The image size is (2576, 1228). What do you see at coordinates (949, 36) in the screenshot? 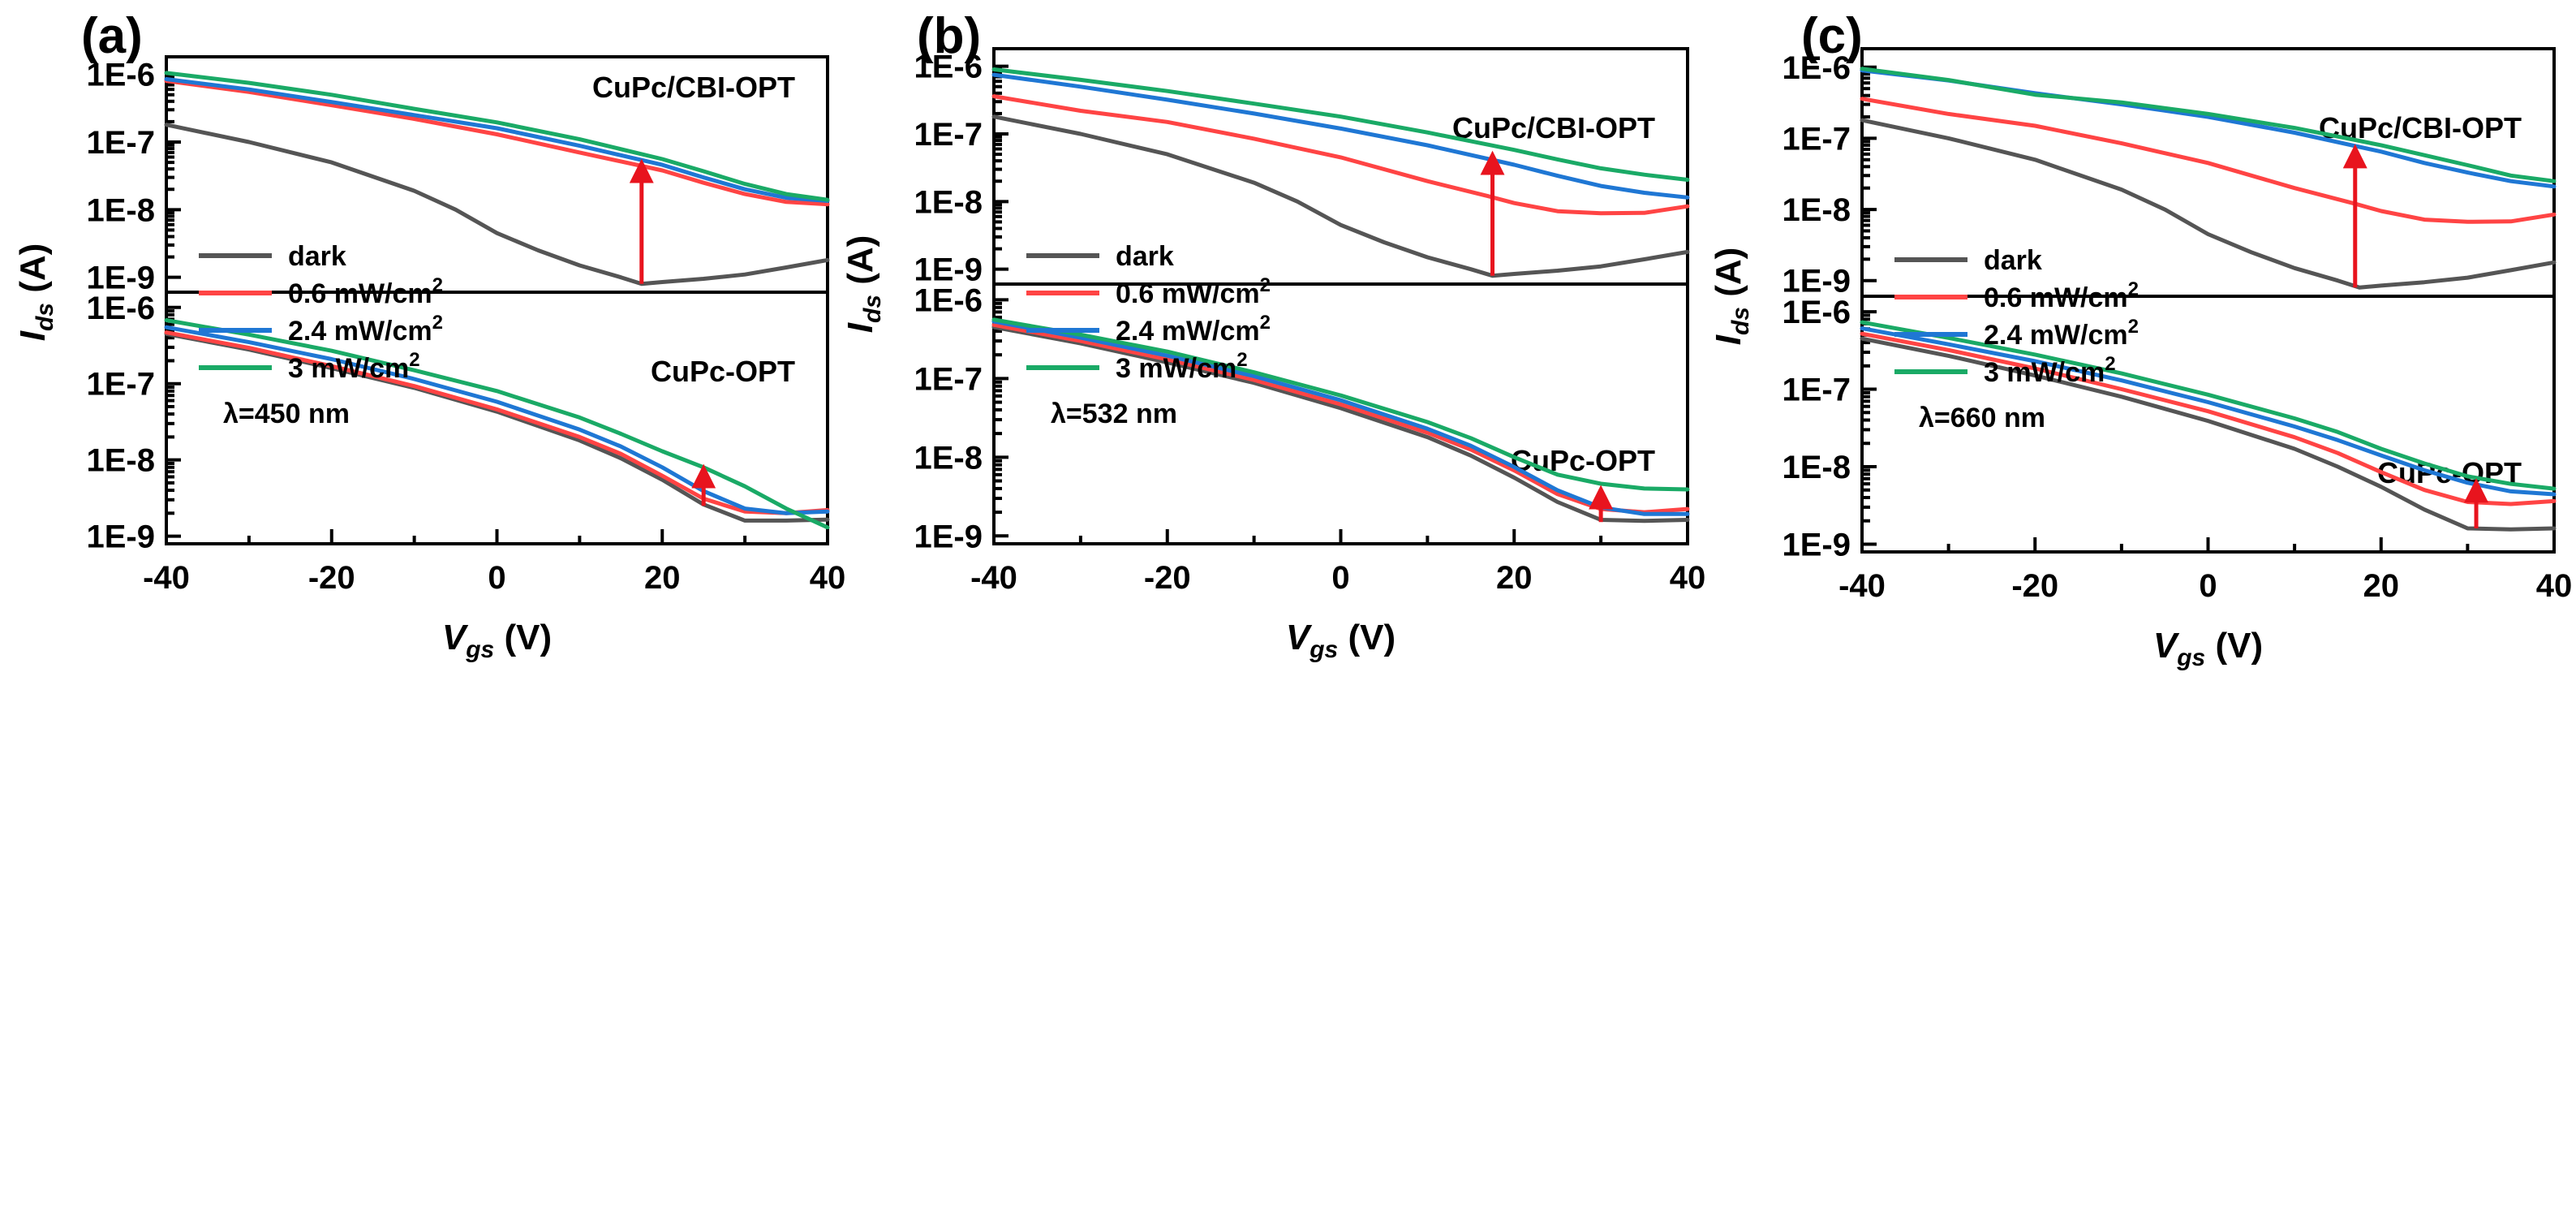
I see `panel-label: (b)` at bounding box center [949, 36].